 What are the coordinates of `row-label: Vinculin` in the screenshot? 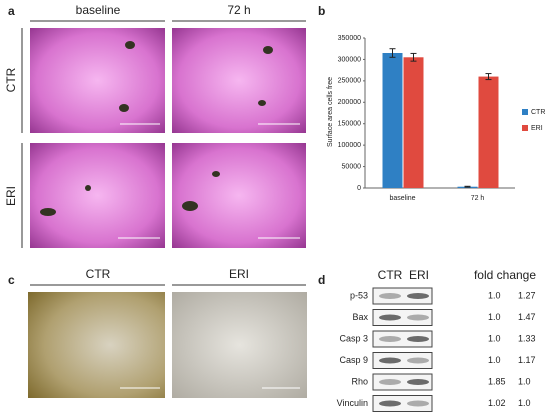 It's located at (352, 403).